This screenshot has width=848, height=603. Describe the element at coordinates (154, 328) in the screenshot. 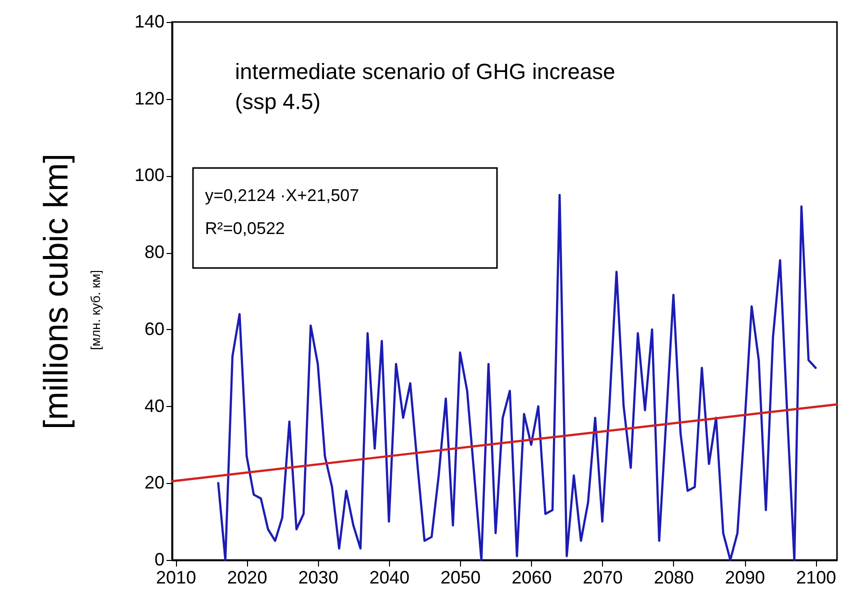

I see `y-tick-label: 60` at that location.